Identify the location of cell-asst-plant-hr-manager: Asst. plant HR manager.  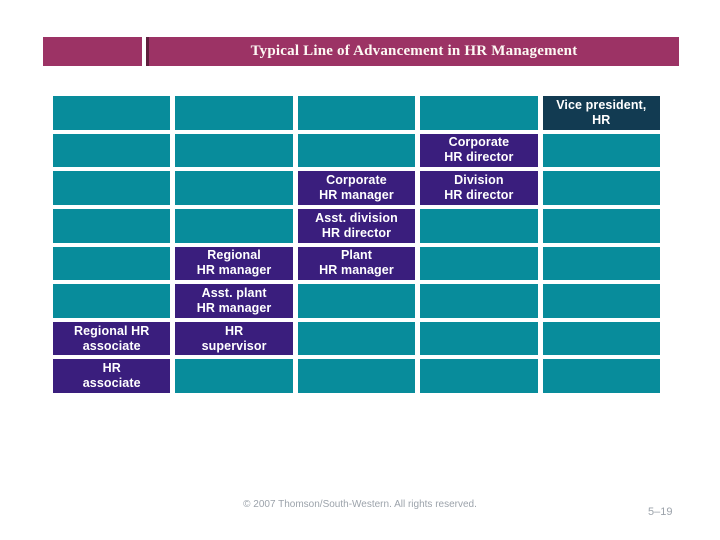
(234, 301).